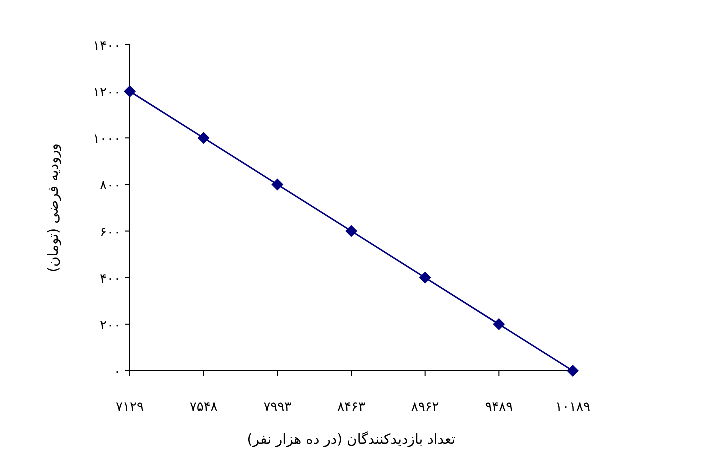  What do you see at coordinates (110, 279) in the screenshot?
I see `y-tick-label: ۴۰۰` at bounding box center [110, 279].